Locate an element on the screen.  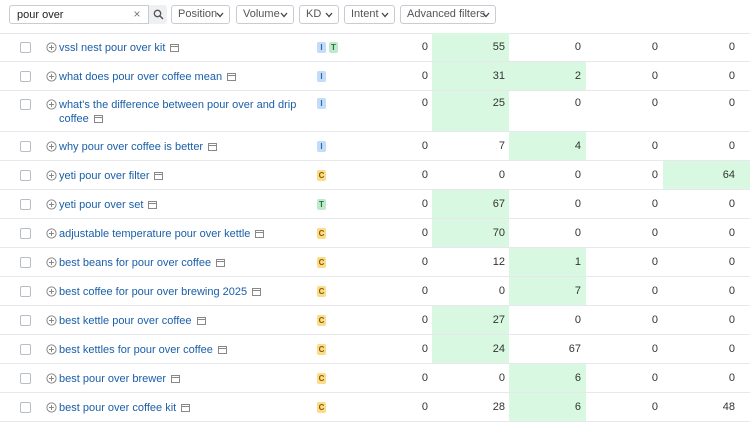
filter-position-dropdown: Position is located at coordinates (200, 14).